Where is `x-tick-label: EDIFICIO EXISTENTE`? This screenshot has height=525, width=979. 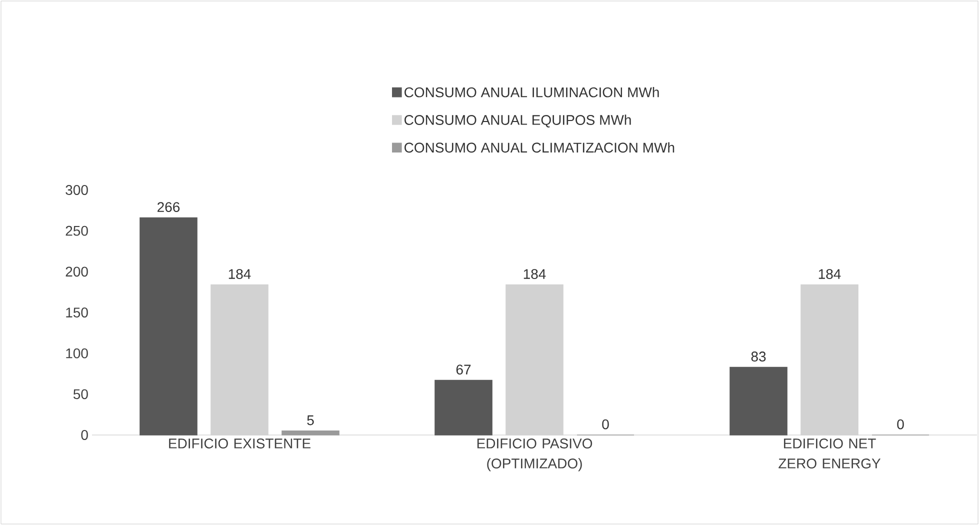 x-tick-label: EDIFICIO EXISTENTE is located at coordinates (239, 443).